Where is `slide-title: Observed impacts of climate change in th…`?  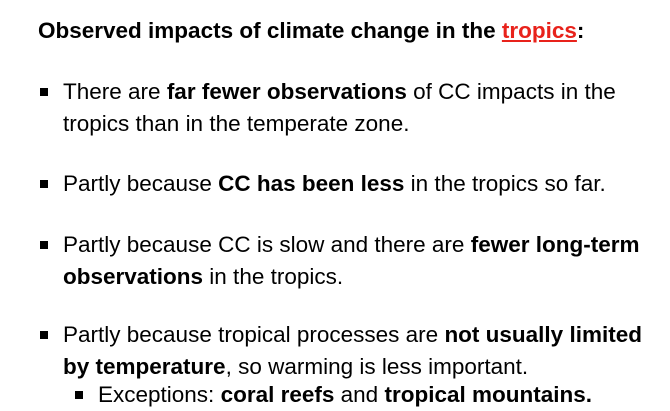
slide-title: Observed impacts of climate change in th… is located at coordinates (311, 31).